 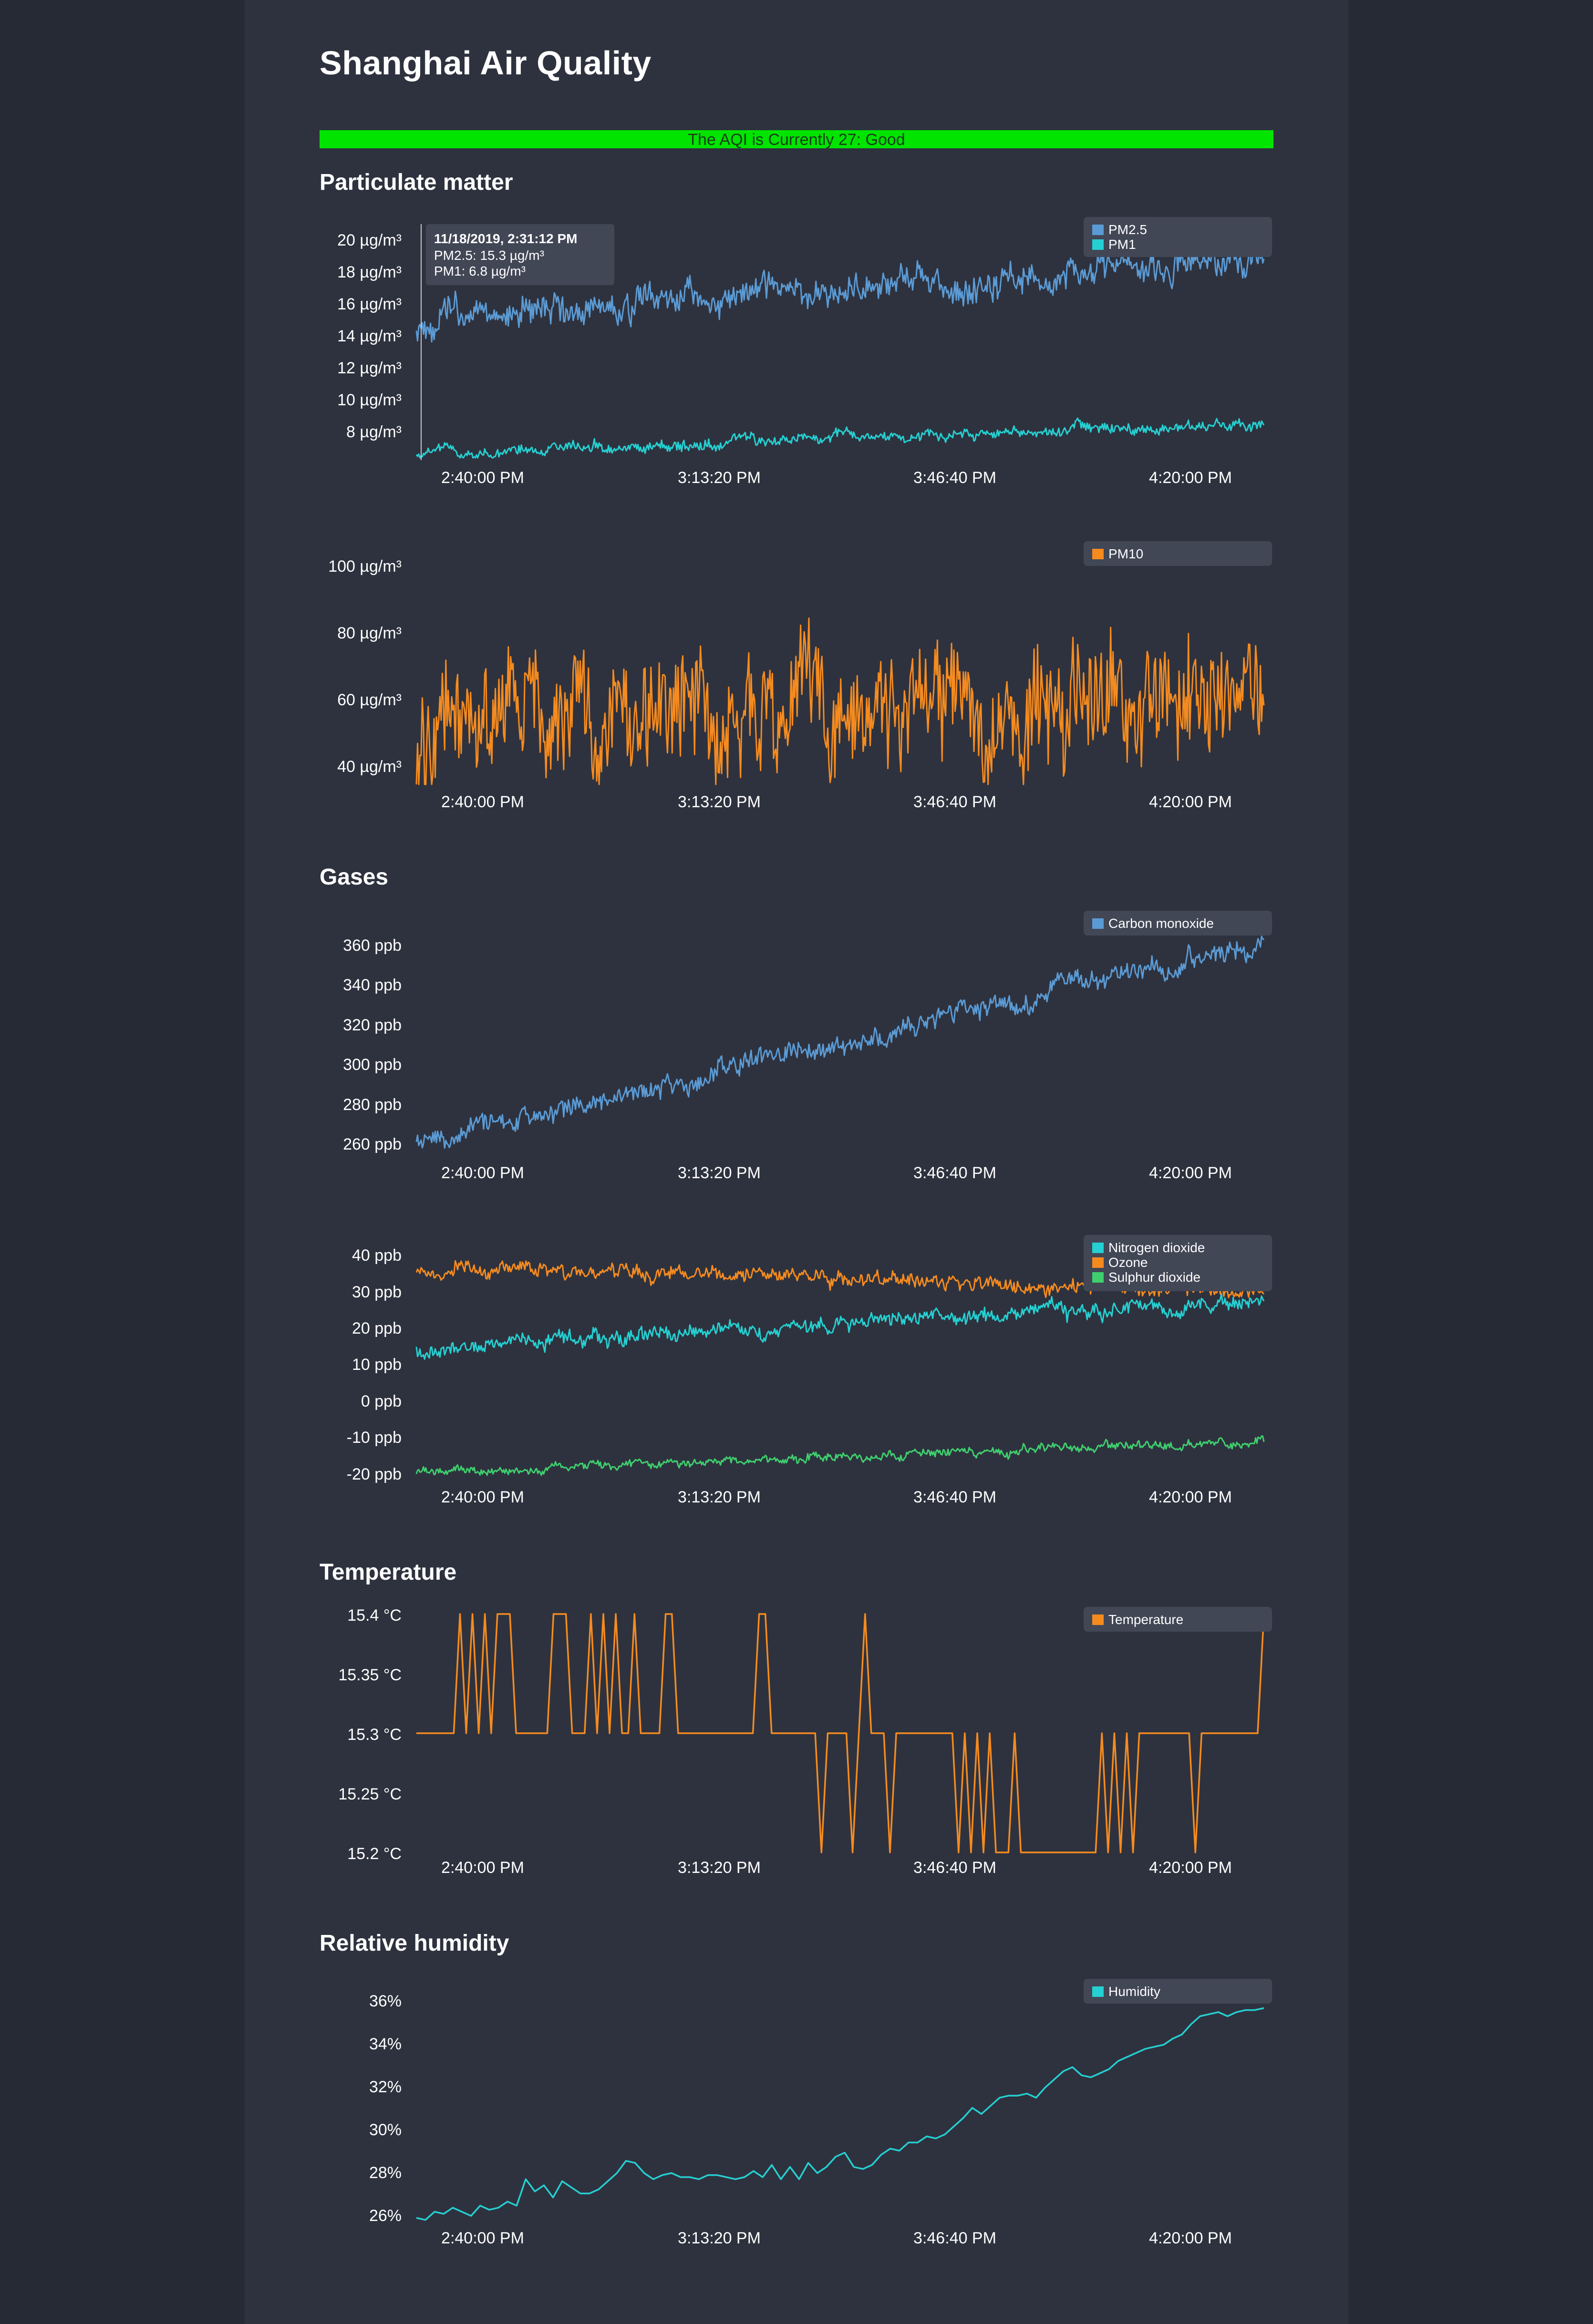 What do you see at coordinates (370, 1675) in the screenshot?
I see `y-tick-label: 15.35 °C` at bounding box center [370, 1675].